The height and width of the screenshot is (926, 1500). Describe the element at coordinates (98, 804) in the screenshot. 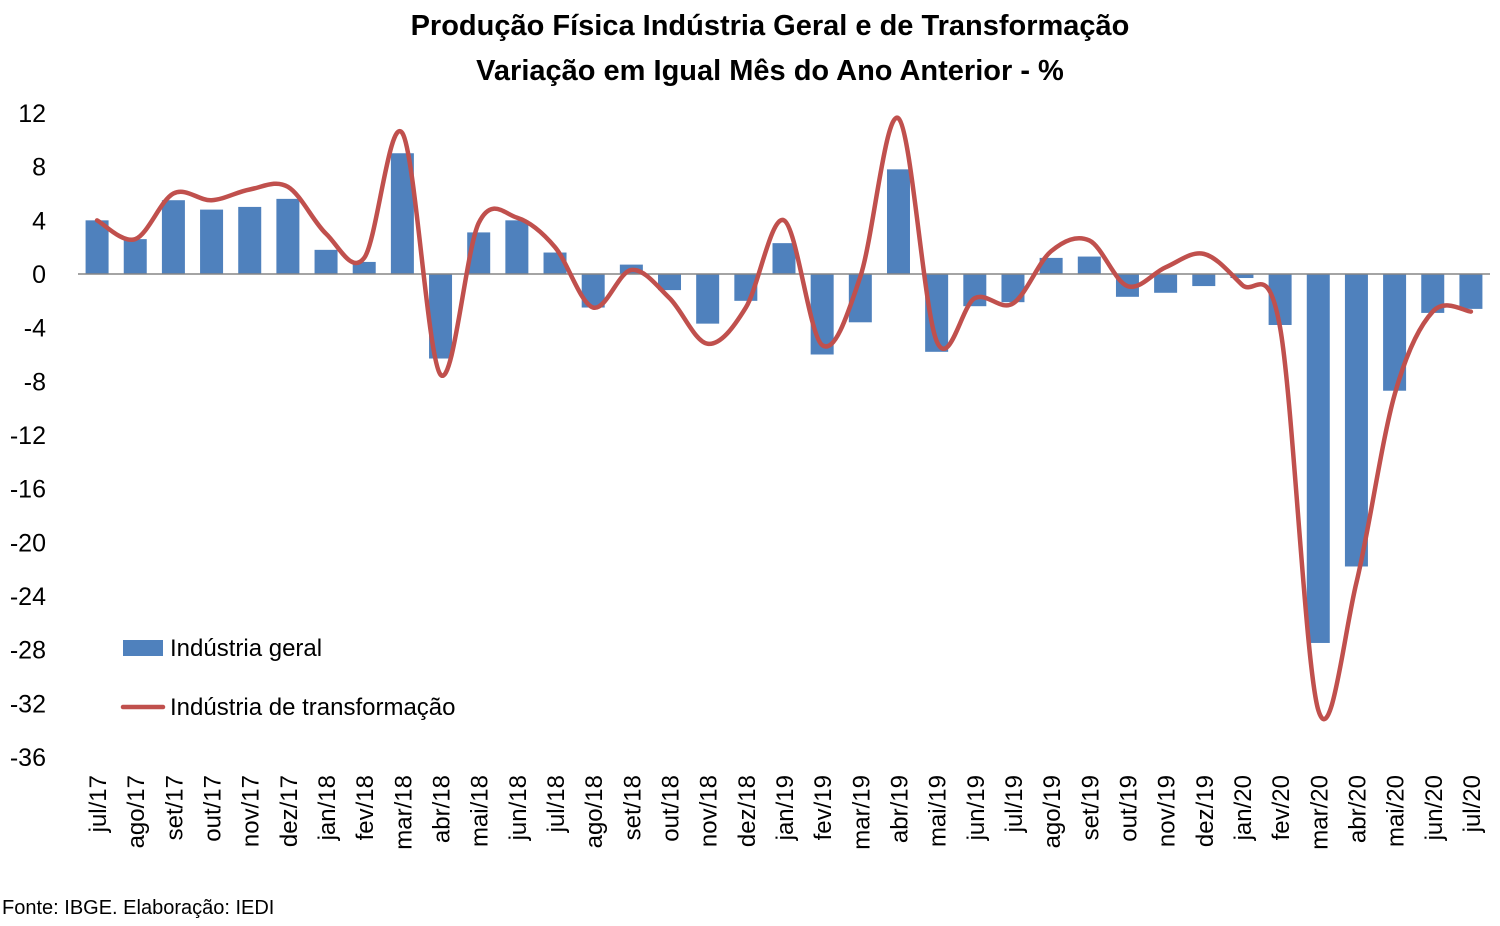

I see `x-tick-label: jul/17` at that location.